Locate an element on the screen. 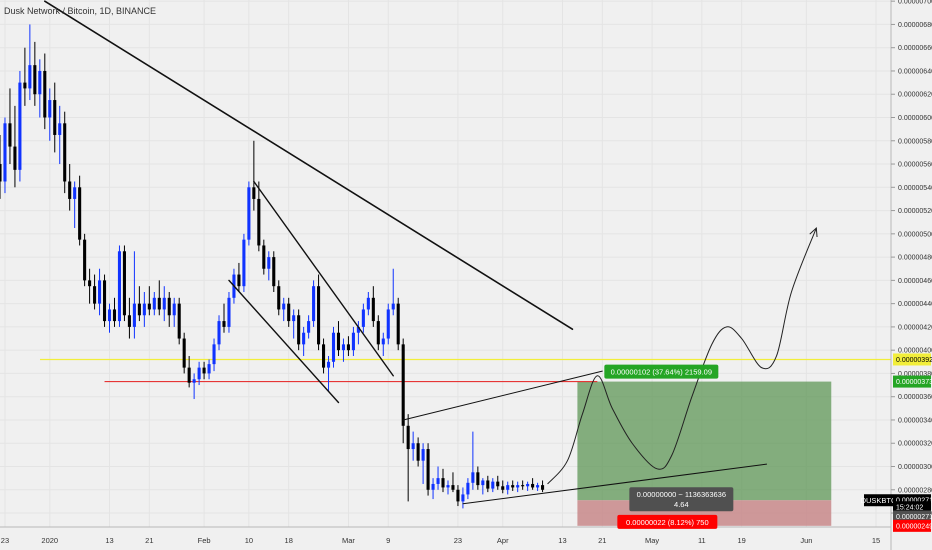  price-axis-label: 0.00000249 is located at coordinates (914, 526).